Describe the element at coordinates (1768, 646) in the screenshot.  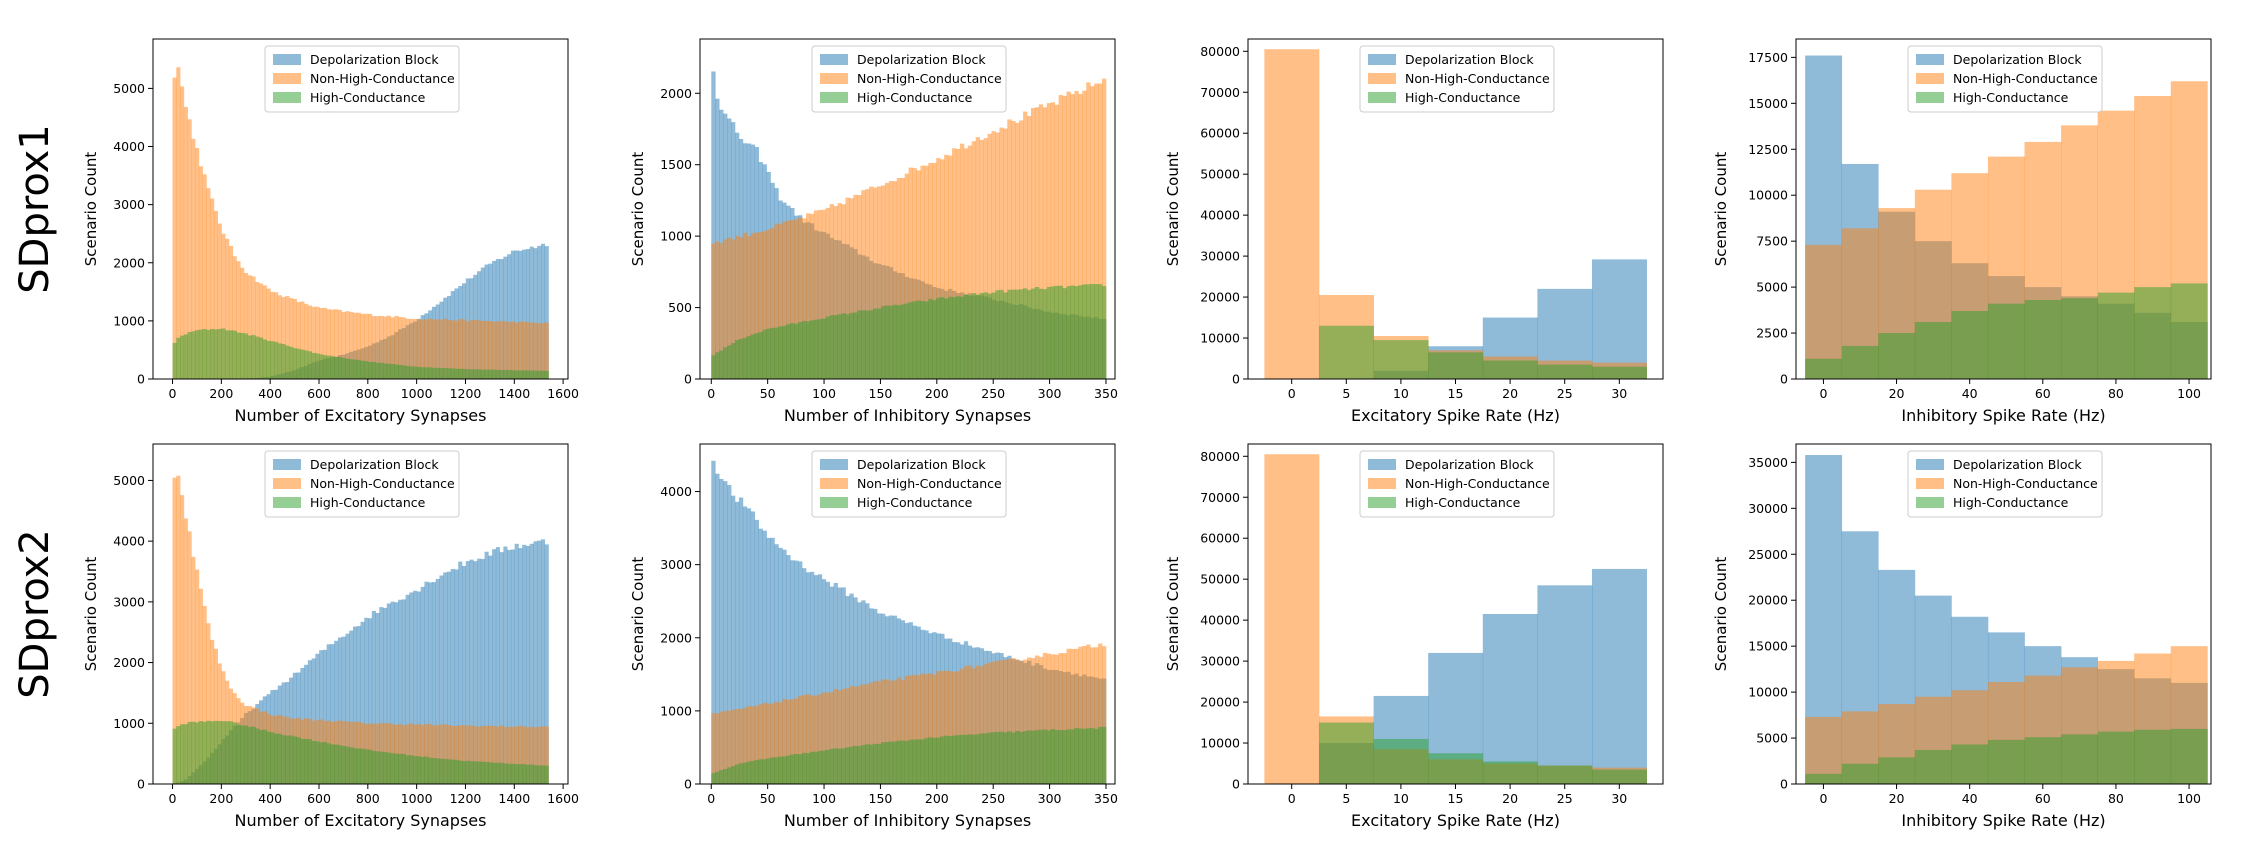
I see `y-tick-label: 15000` at that location.